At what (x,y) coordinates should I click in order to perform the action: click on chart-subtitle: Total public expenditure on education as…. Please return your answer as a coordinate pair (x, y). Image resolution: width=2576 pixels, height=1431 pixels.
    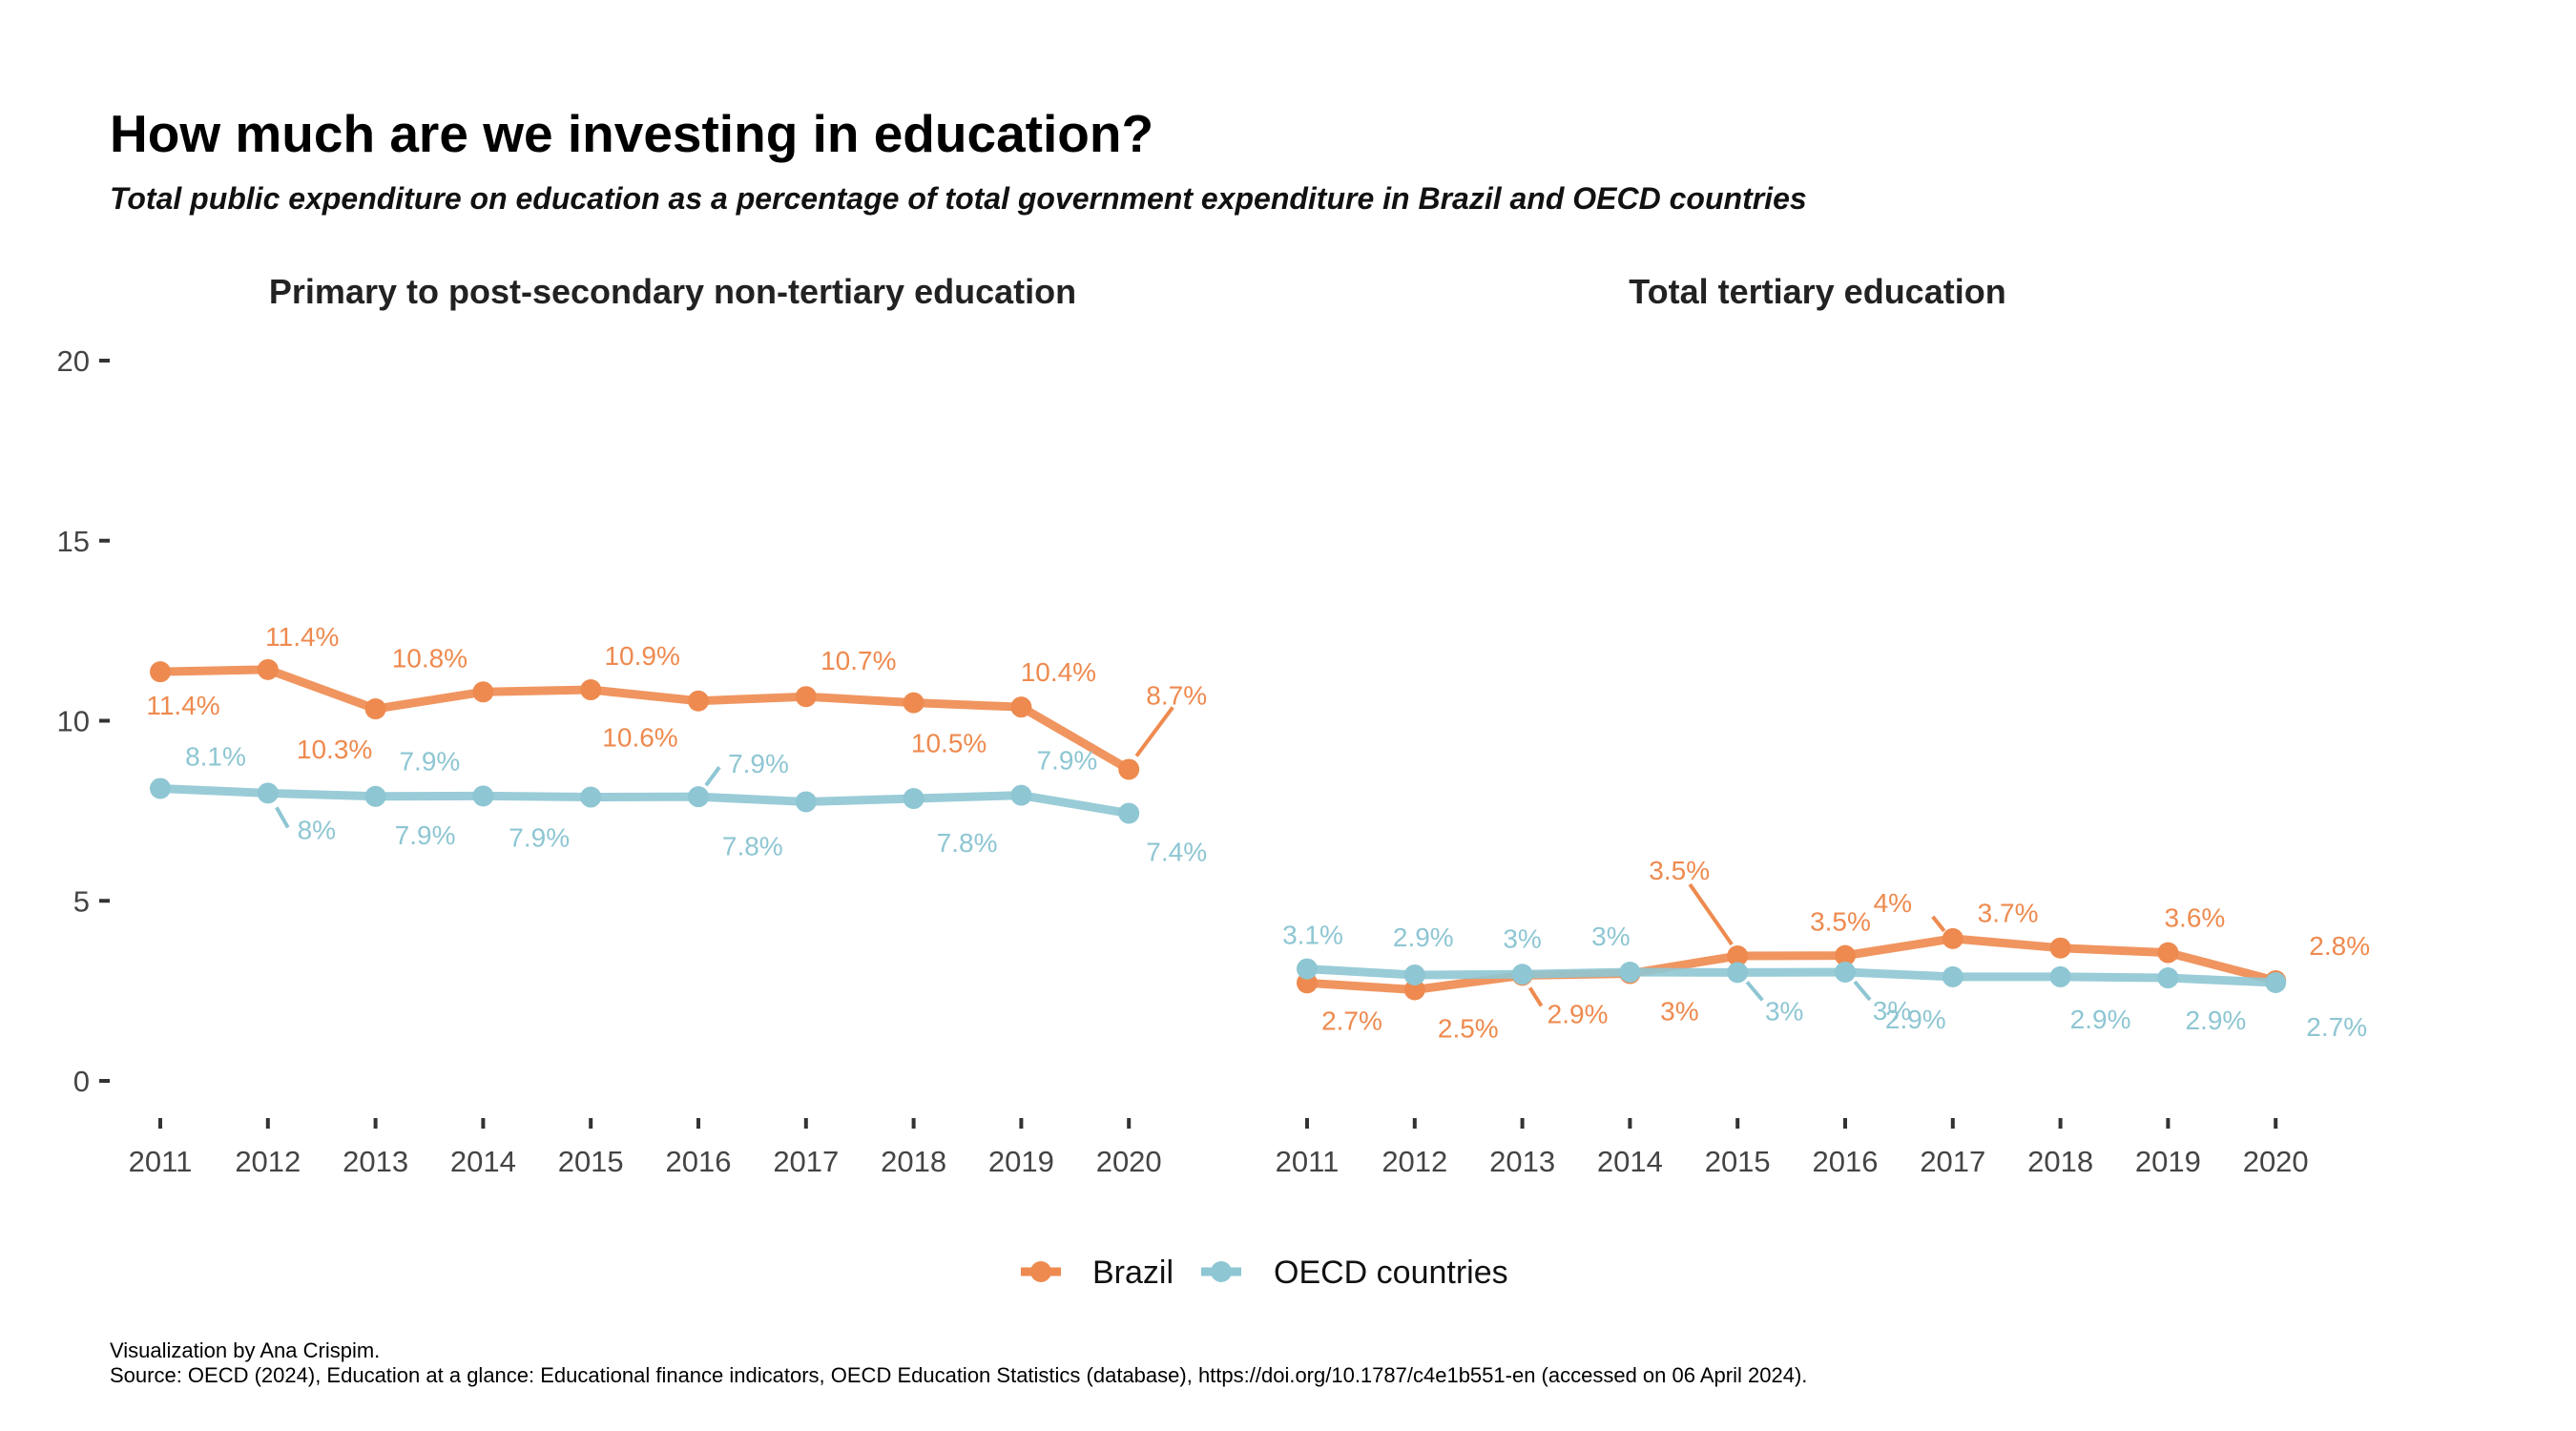
    Looking at the image, I should click on (958, 198).